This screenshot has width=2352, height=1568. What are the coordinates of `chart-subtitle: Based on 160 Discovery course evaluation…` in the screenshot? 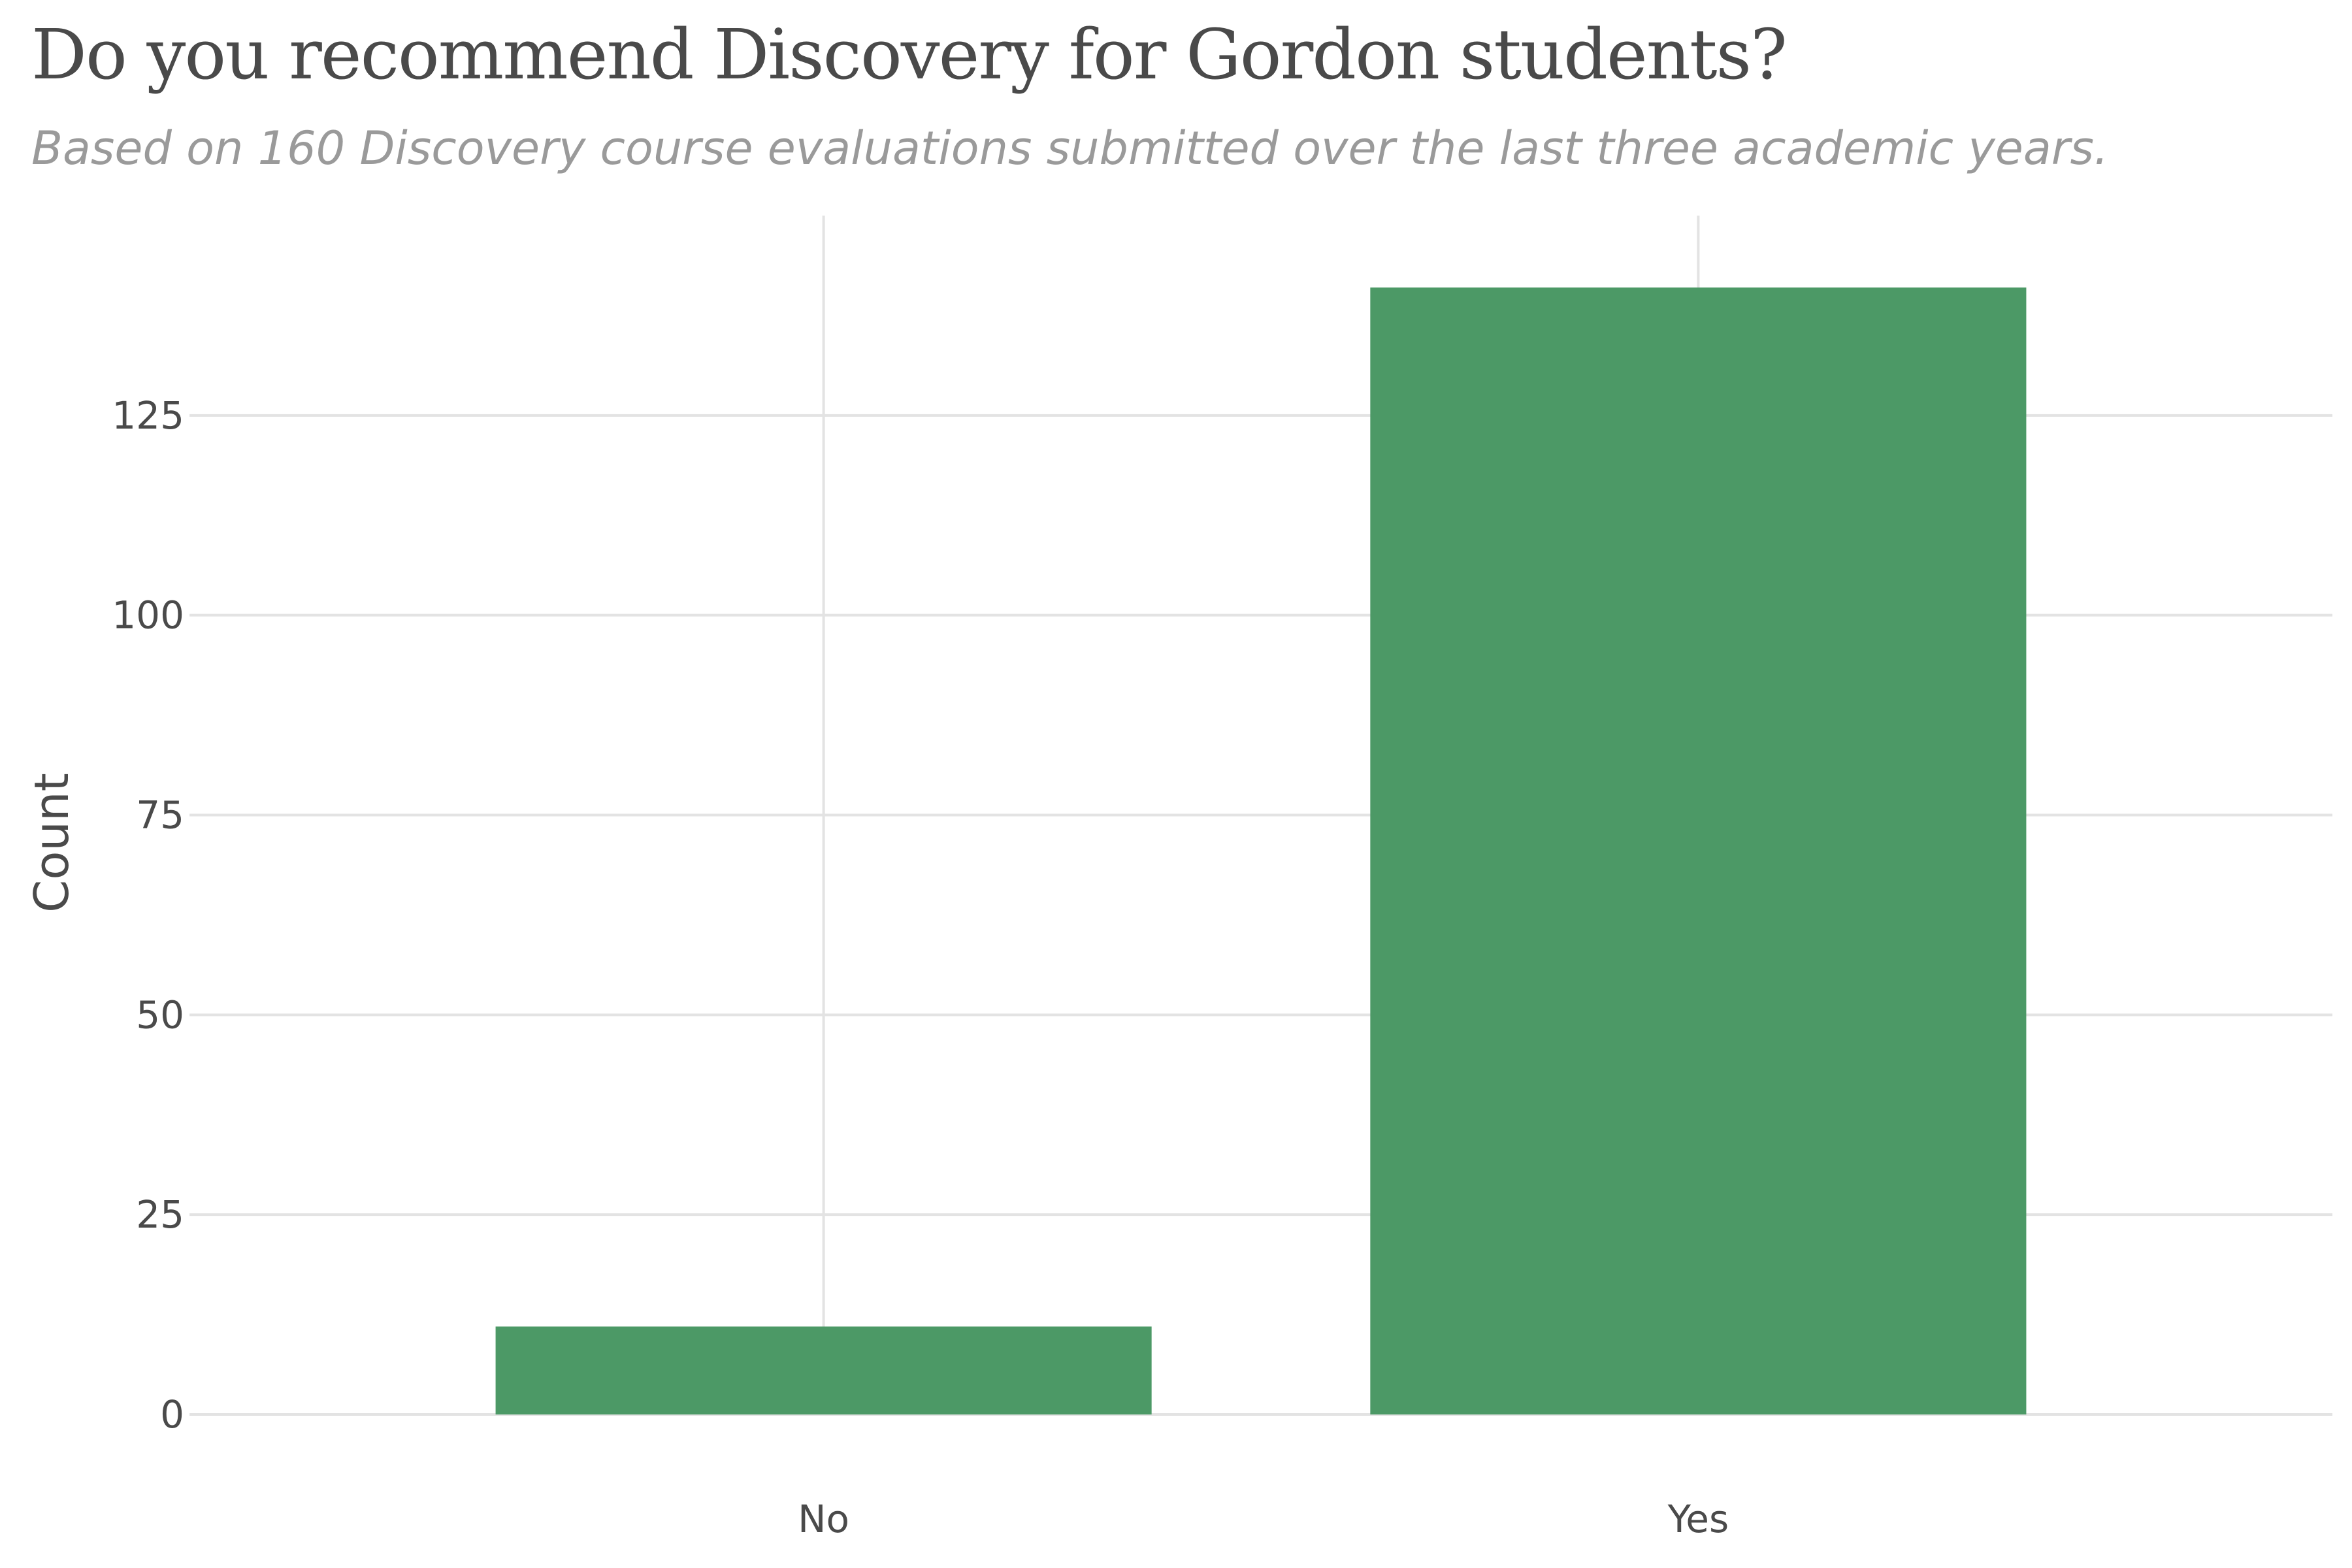 It's located at (1070, 148).